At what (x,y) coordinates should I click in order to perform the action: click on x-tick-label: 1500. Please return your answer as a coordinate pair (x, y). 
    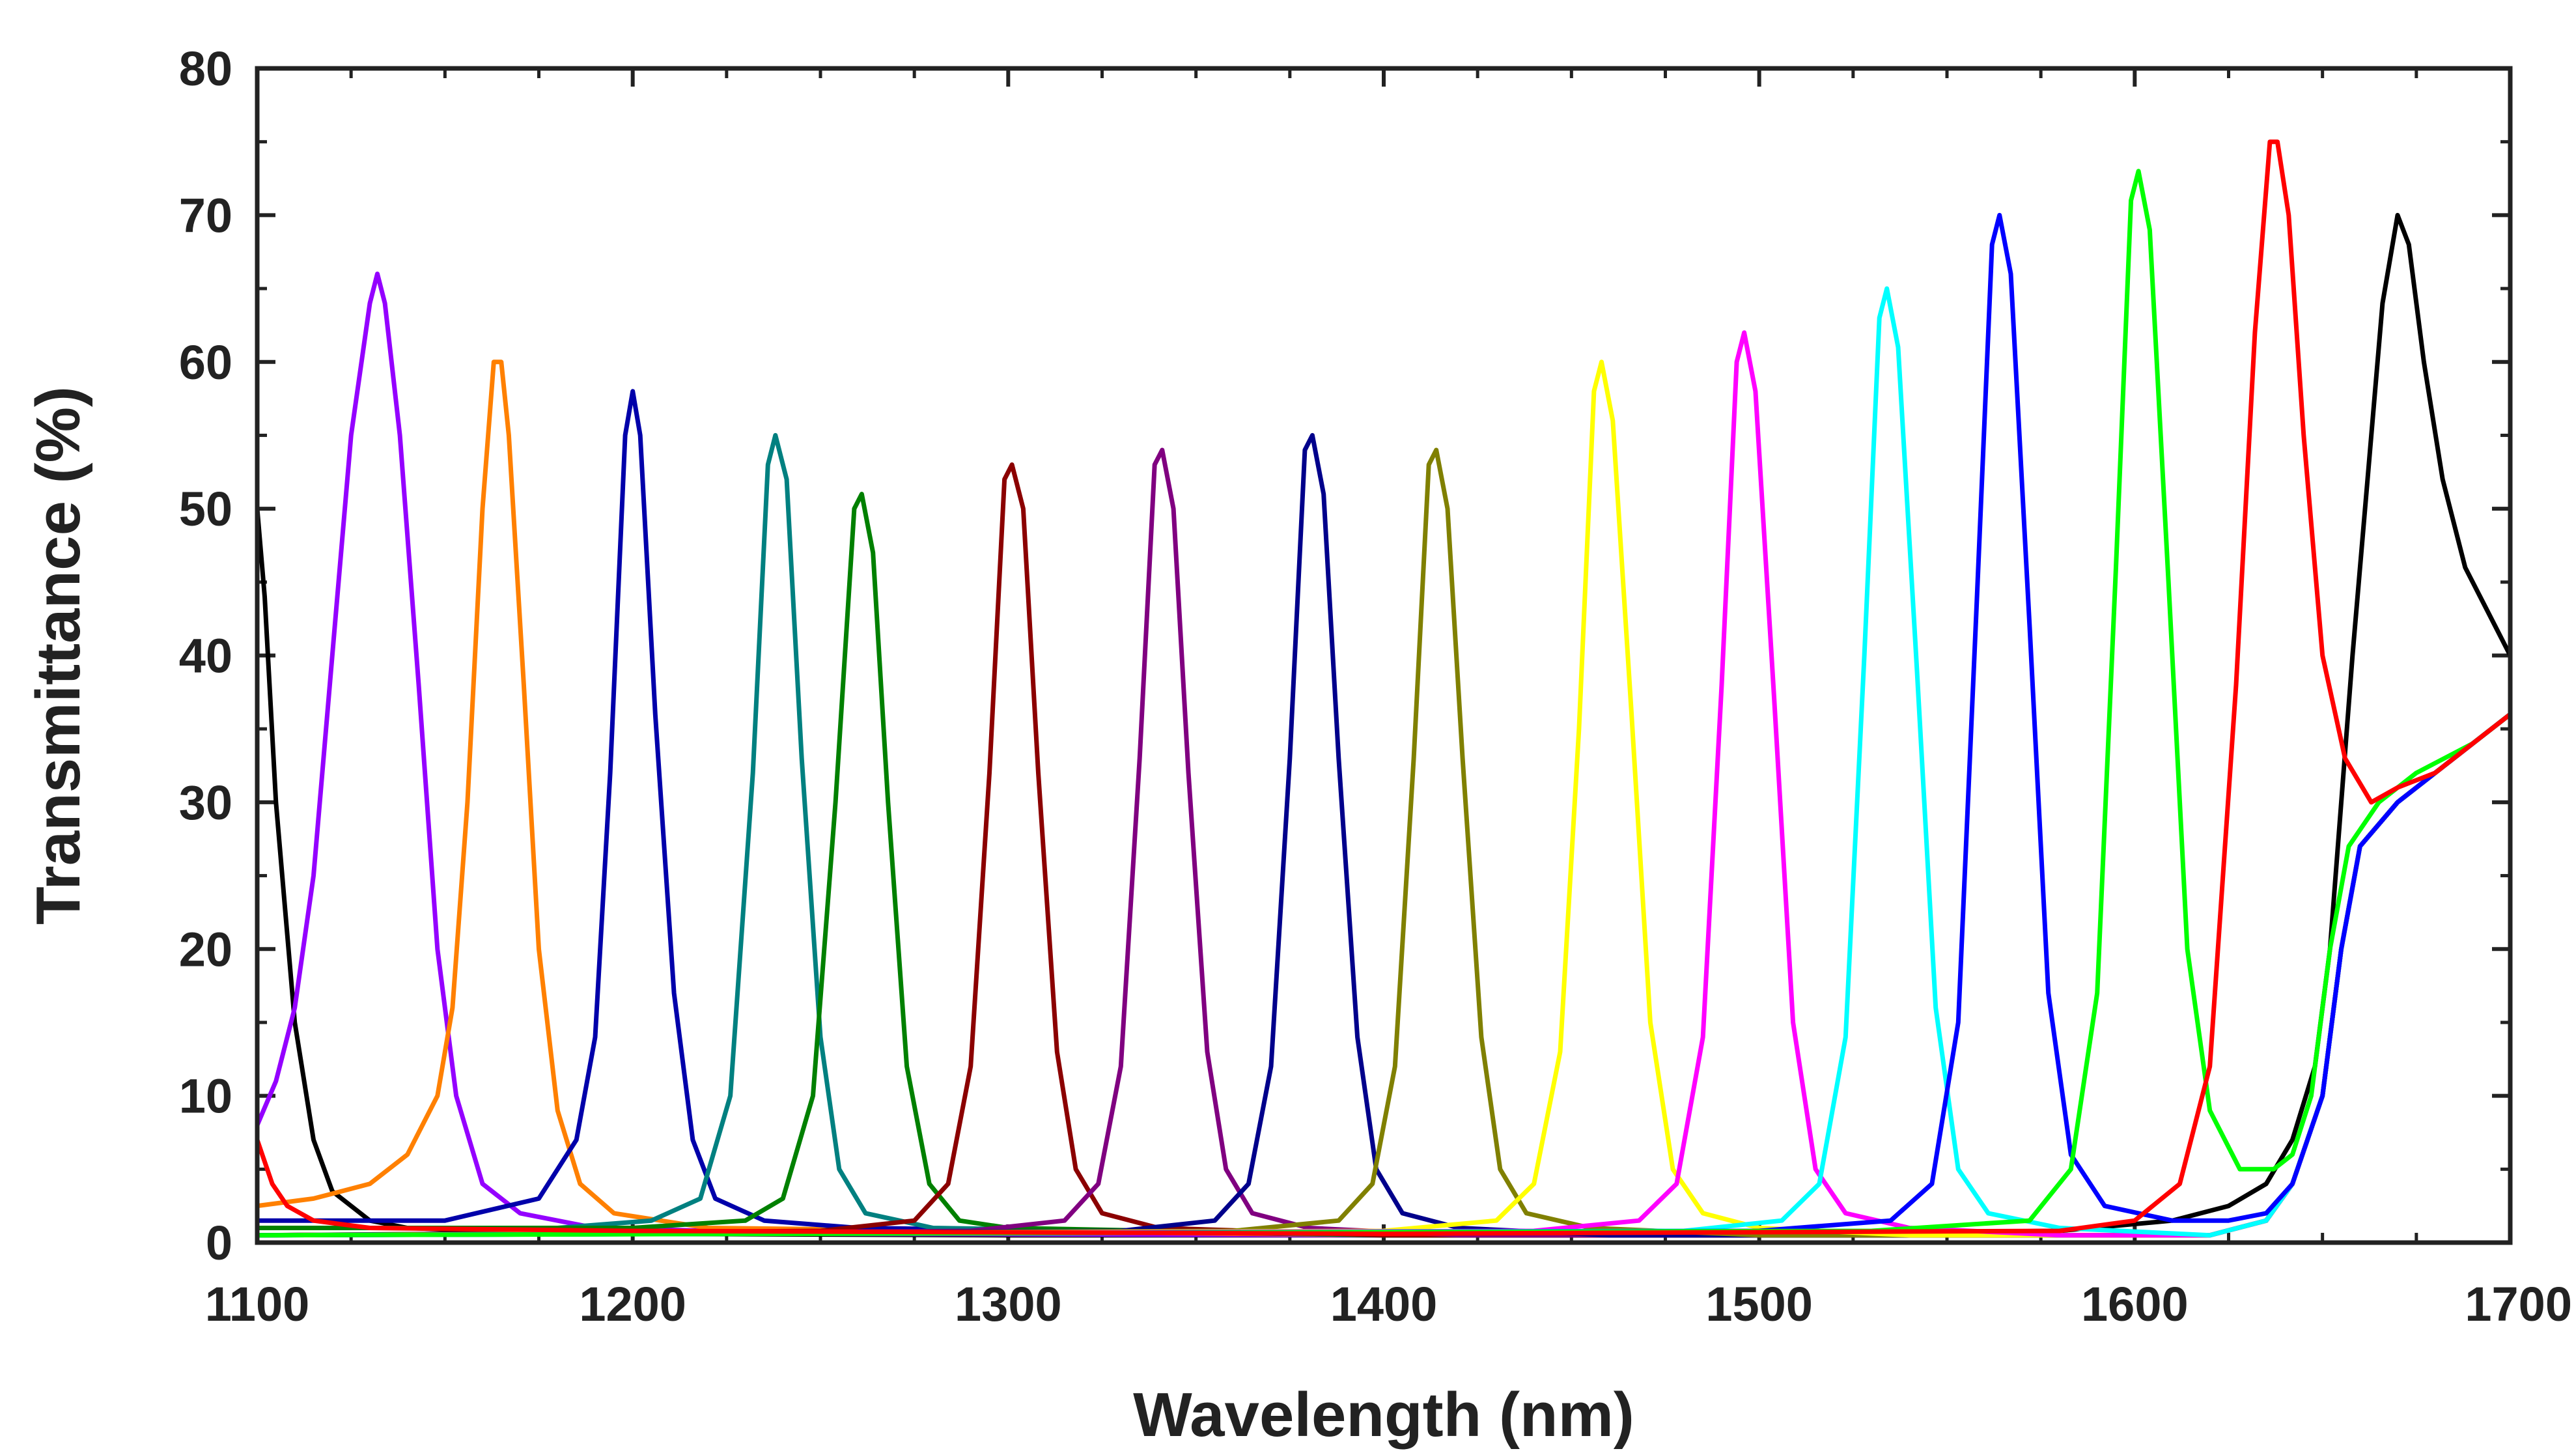
    Looking at the image, I should click on (1759, 1304).